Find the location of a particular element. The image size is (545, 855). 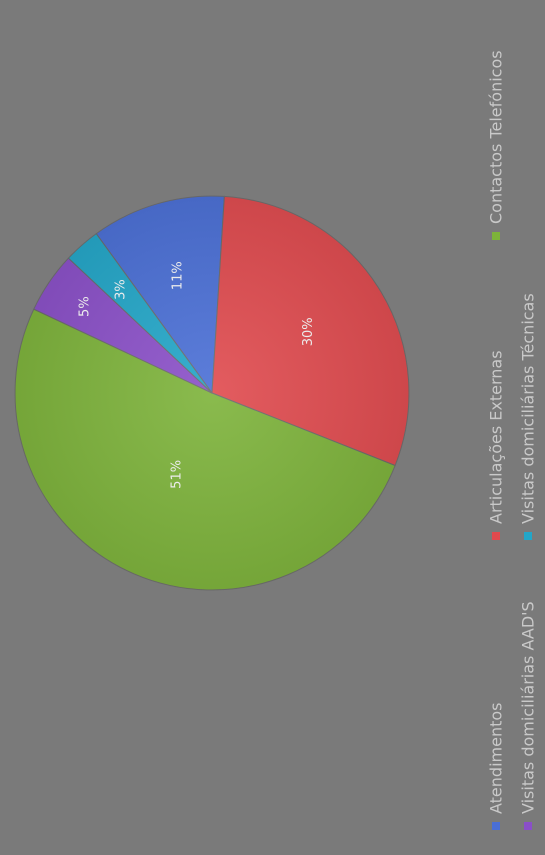

legend-item-5: Visitas domiciliárias Técnicas is located at coordinates (528, 416).